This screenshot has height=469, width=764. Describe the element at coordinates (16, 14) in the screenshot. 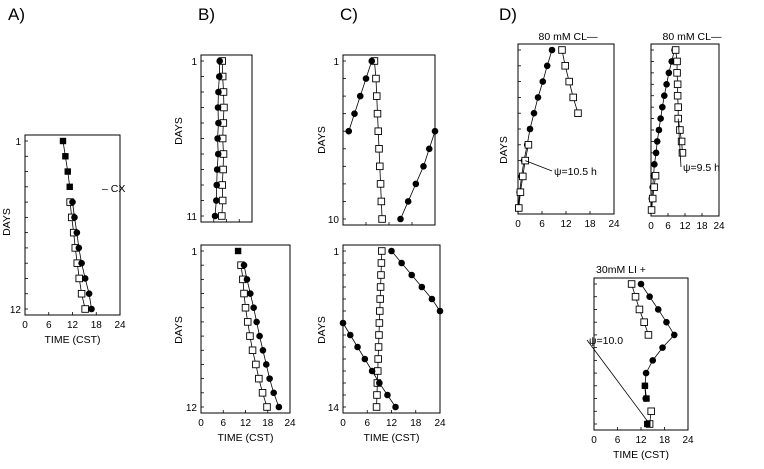

I see `panel-label-a: A)` at that location.